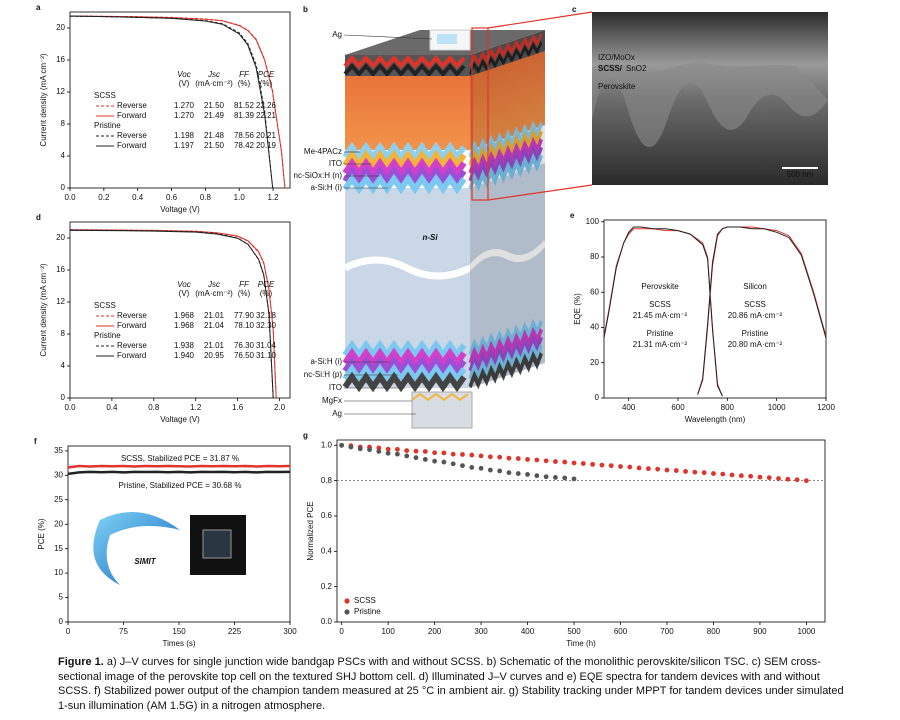 This screenshot has height=720, width=900. What do you see at coordinates (574, 631) in the screenshot?
I see `x-tick-label: 500` at bounding box center [574, 631].